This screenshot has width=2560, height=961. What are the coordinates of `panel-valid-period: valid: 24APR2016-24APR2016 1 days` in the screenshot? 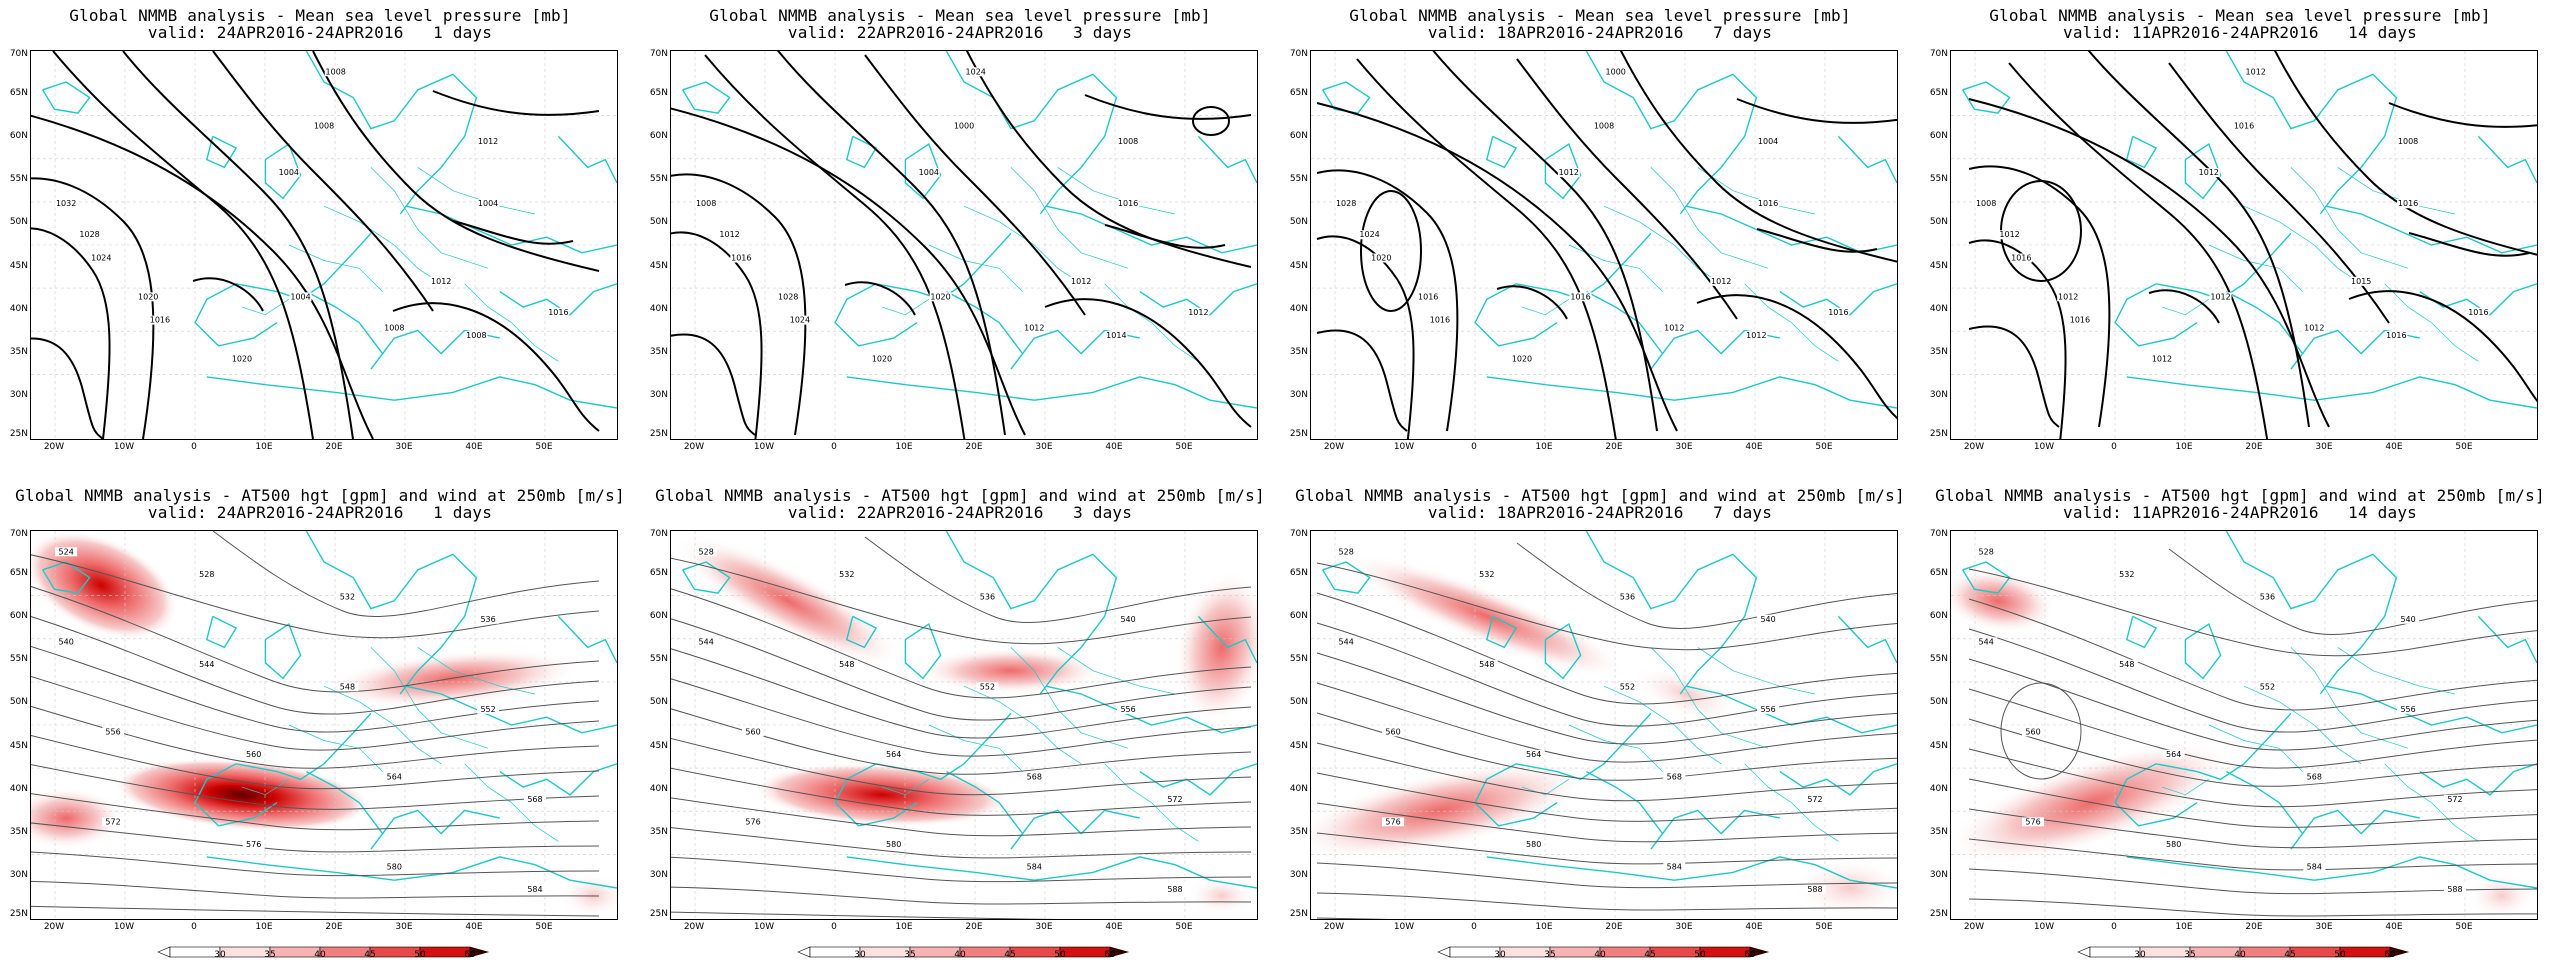 It's located at (320, 32).